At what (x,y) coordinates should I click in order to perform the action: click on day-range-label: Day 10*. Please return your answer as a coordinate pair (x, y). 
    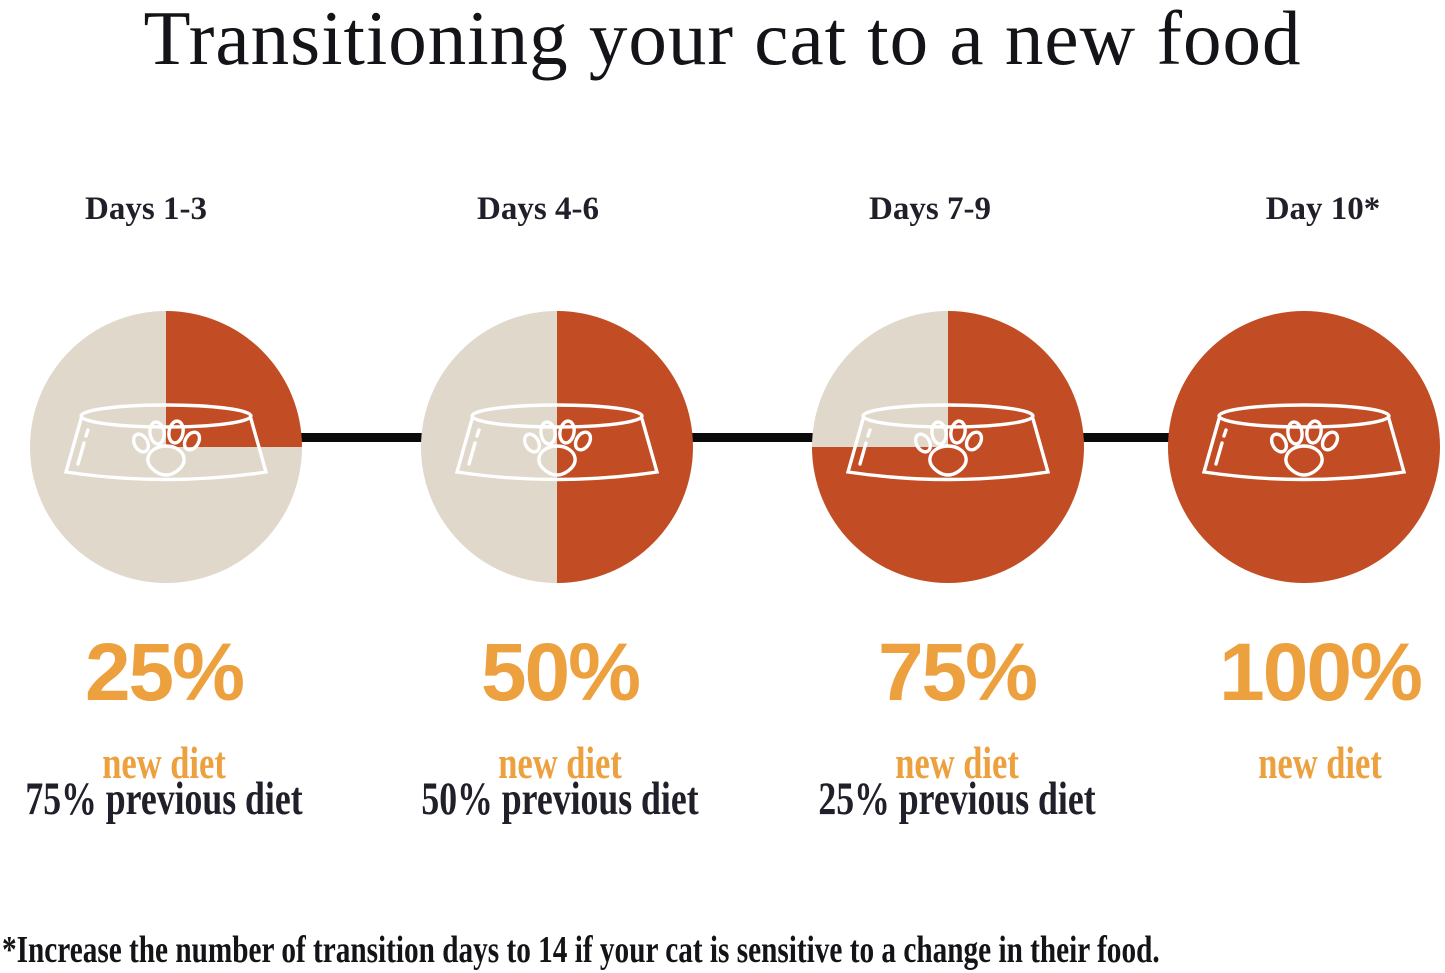
    Looking at the image, I should click on (1323, 209).